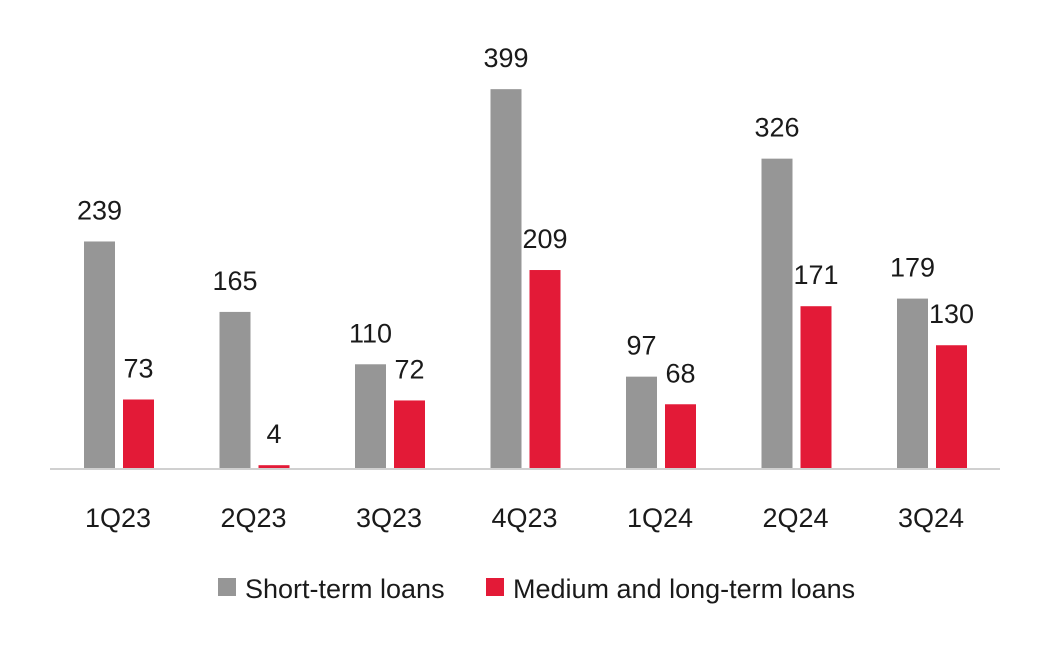 The width and height of the screenshot is (1058, 656). Describe the element at coordinates (227, 587) in the screenshot. I see `legend-swatch-short-term` at that location.